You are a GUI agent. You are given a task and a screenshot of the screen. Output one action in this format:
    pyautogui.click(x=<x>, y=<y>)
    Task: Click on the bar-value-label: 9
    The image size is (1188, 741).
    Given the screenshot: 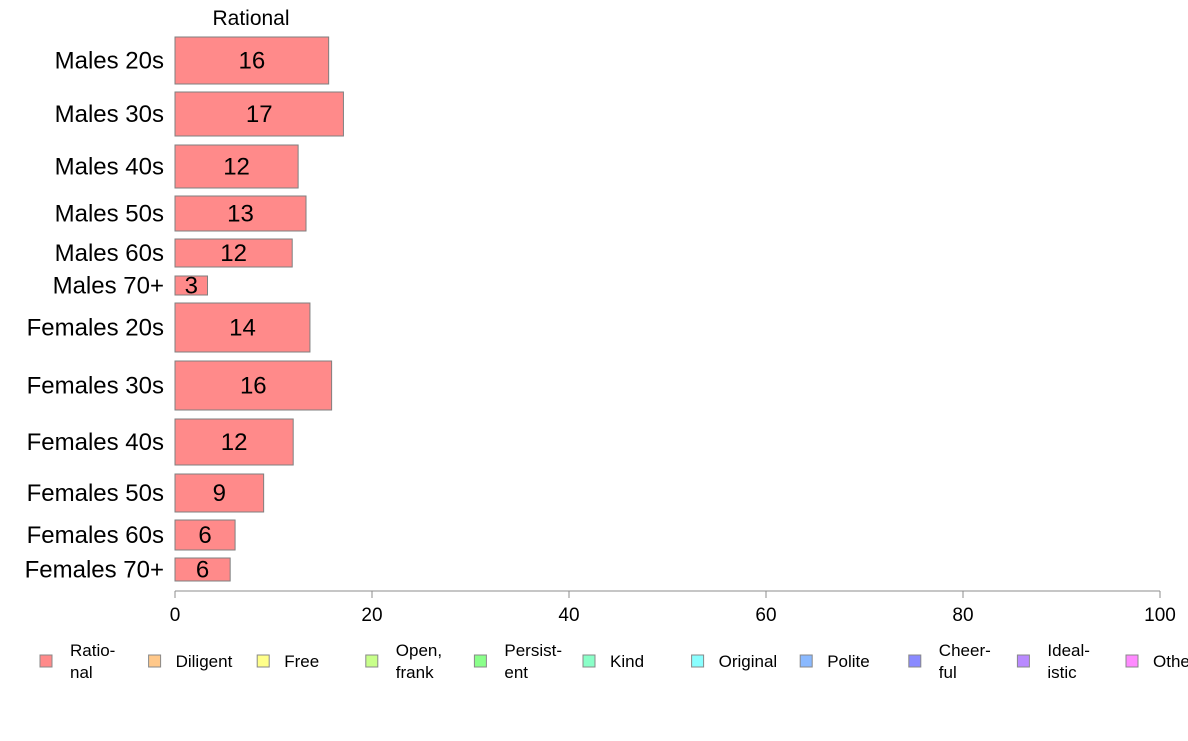 What is the action you would take?
    pyautogui.click(x=219, y=493)
    